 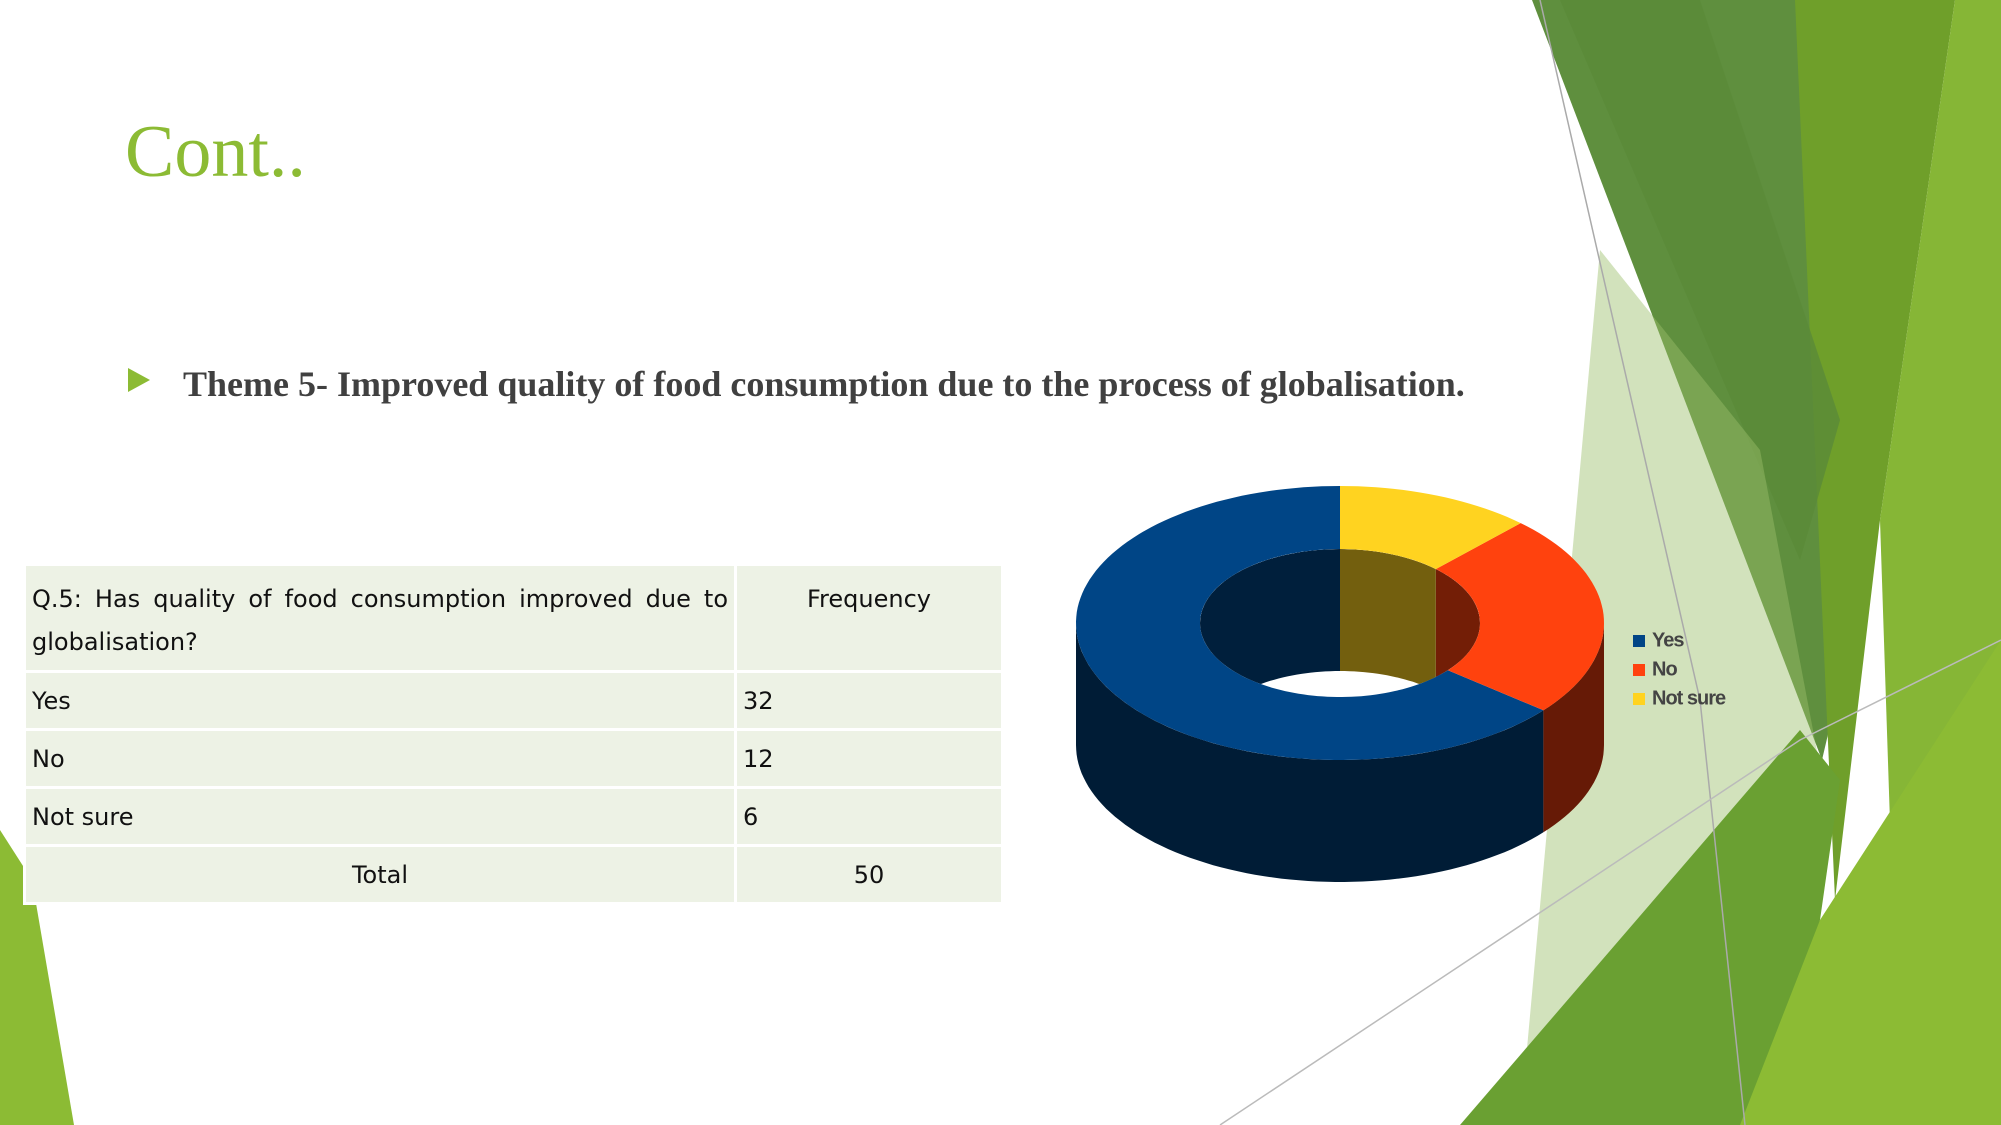 I want to click on table-row: Total 50, so click(x=513, y=874).